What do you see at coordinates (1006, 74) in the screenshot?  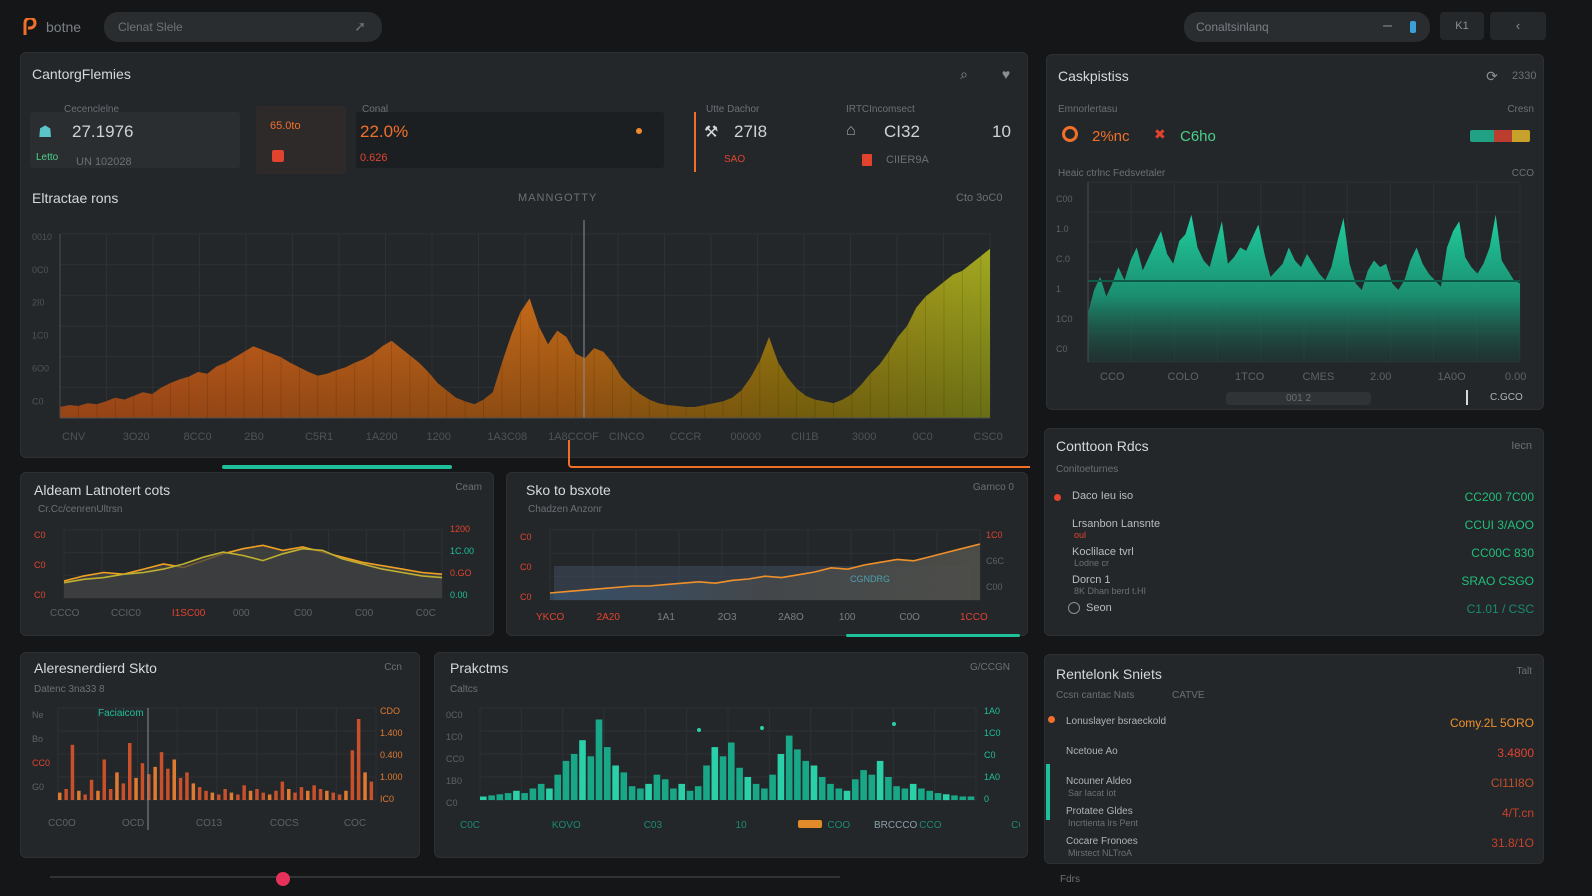 I see `heart-icon: ♥` at bounding box center [1006, 74].